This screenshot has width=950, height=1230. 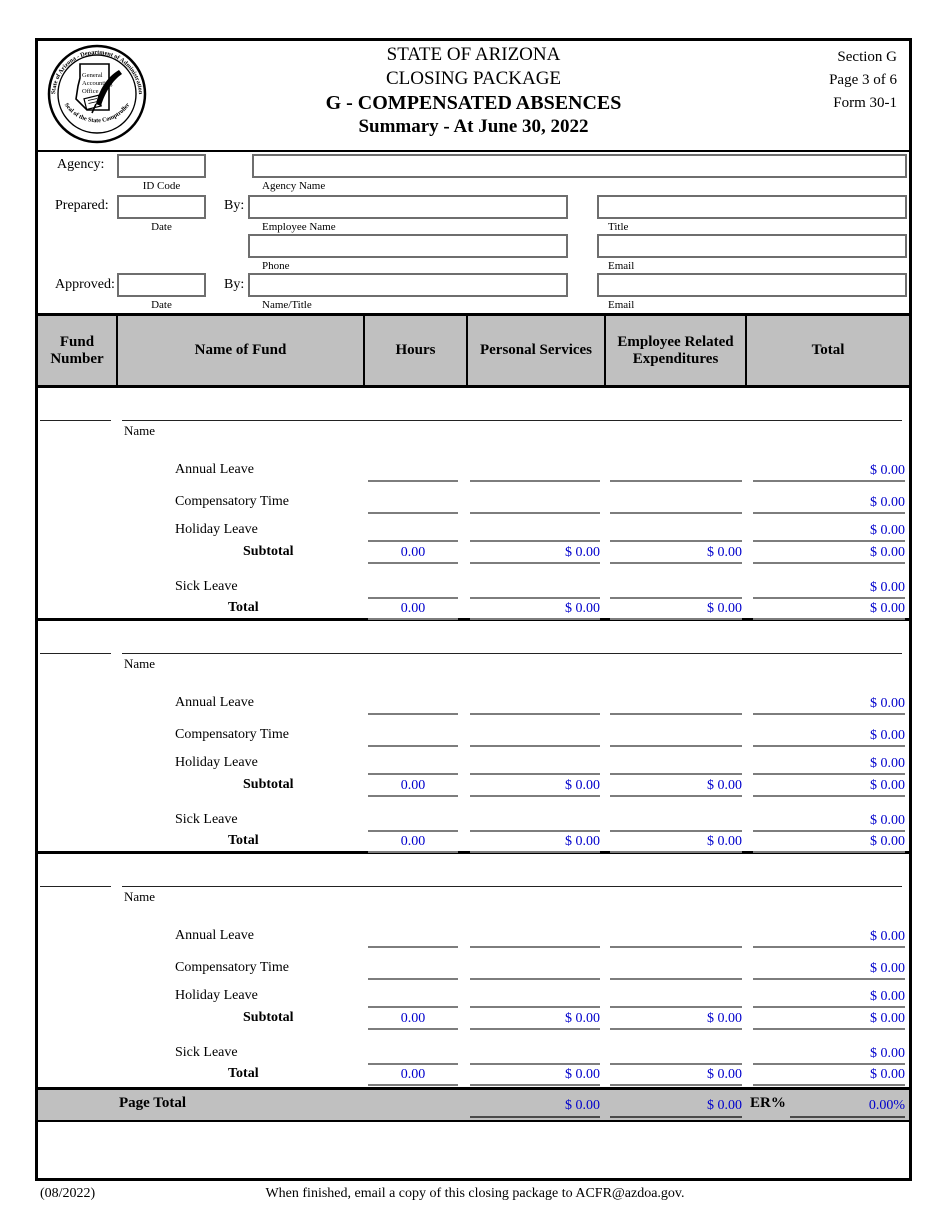 What do you see at coordinates (829, 608) in the screenshot?
I see `total-total: $ 0.00` at bounding box center [829, 608].